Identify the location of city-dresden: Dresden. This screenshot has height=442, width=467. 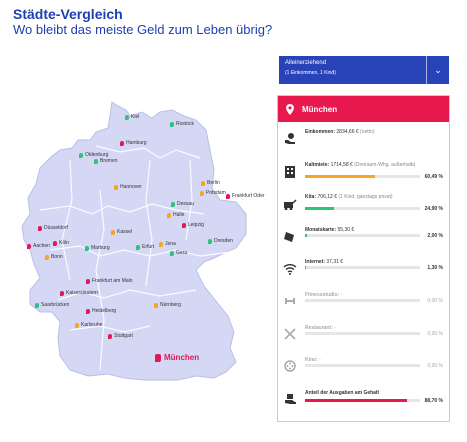
(220, 241).